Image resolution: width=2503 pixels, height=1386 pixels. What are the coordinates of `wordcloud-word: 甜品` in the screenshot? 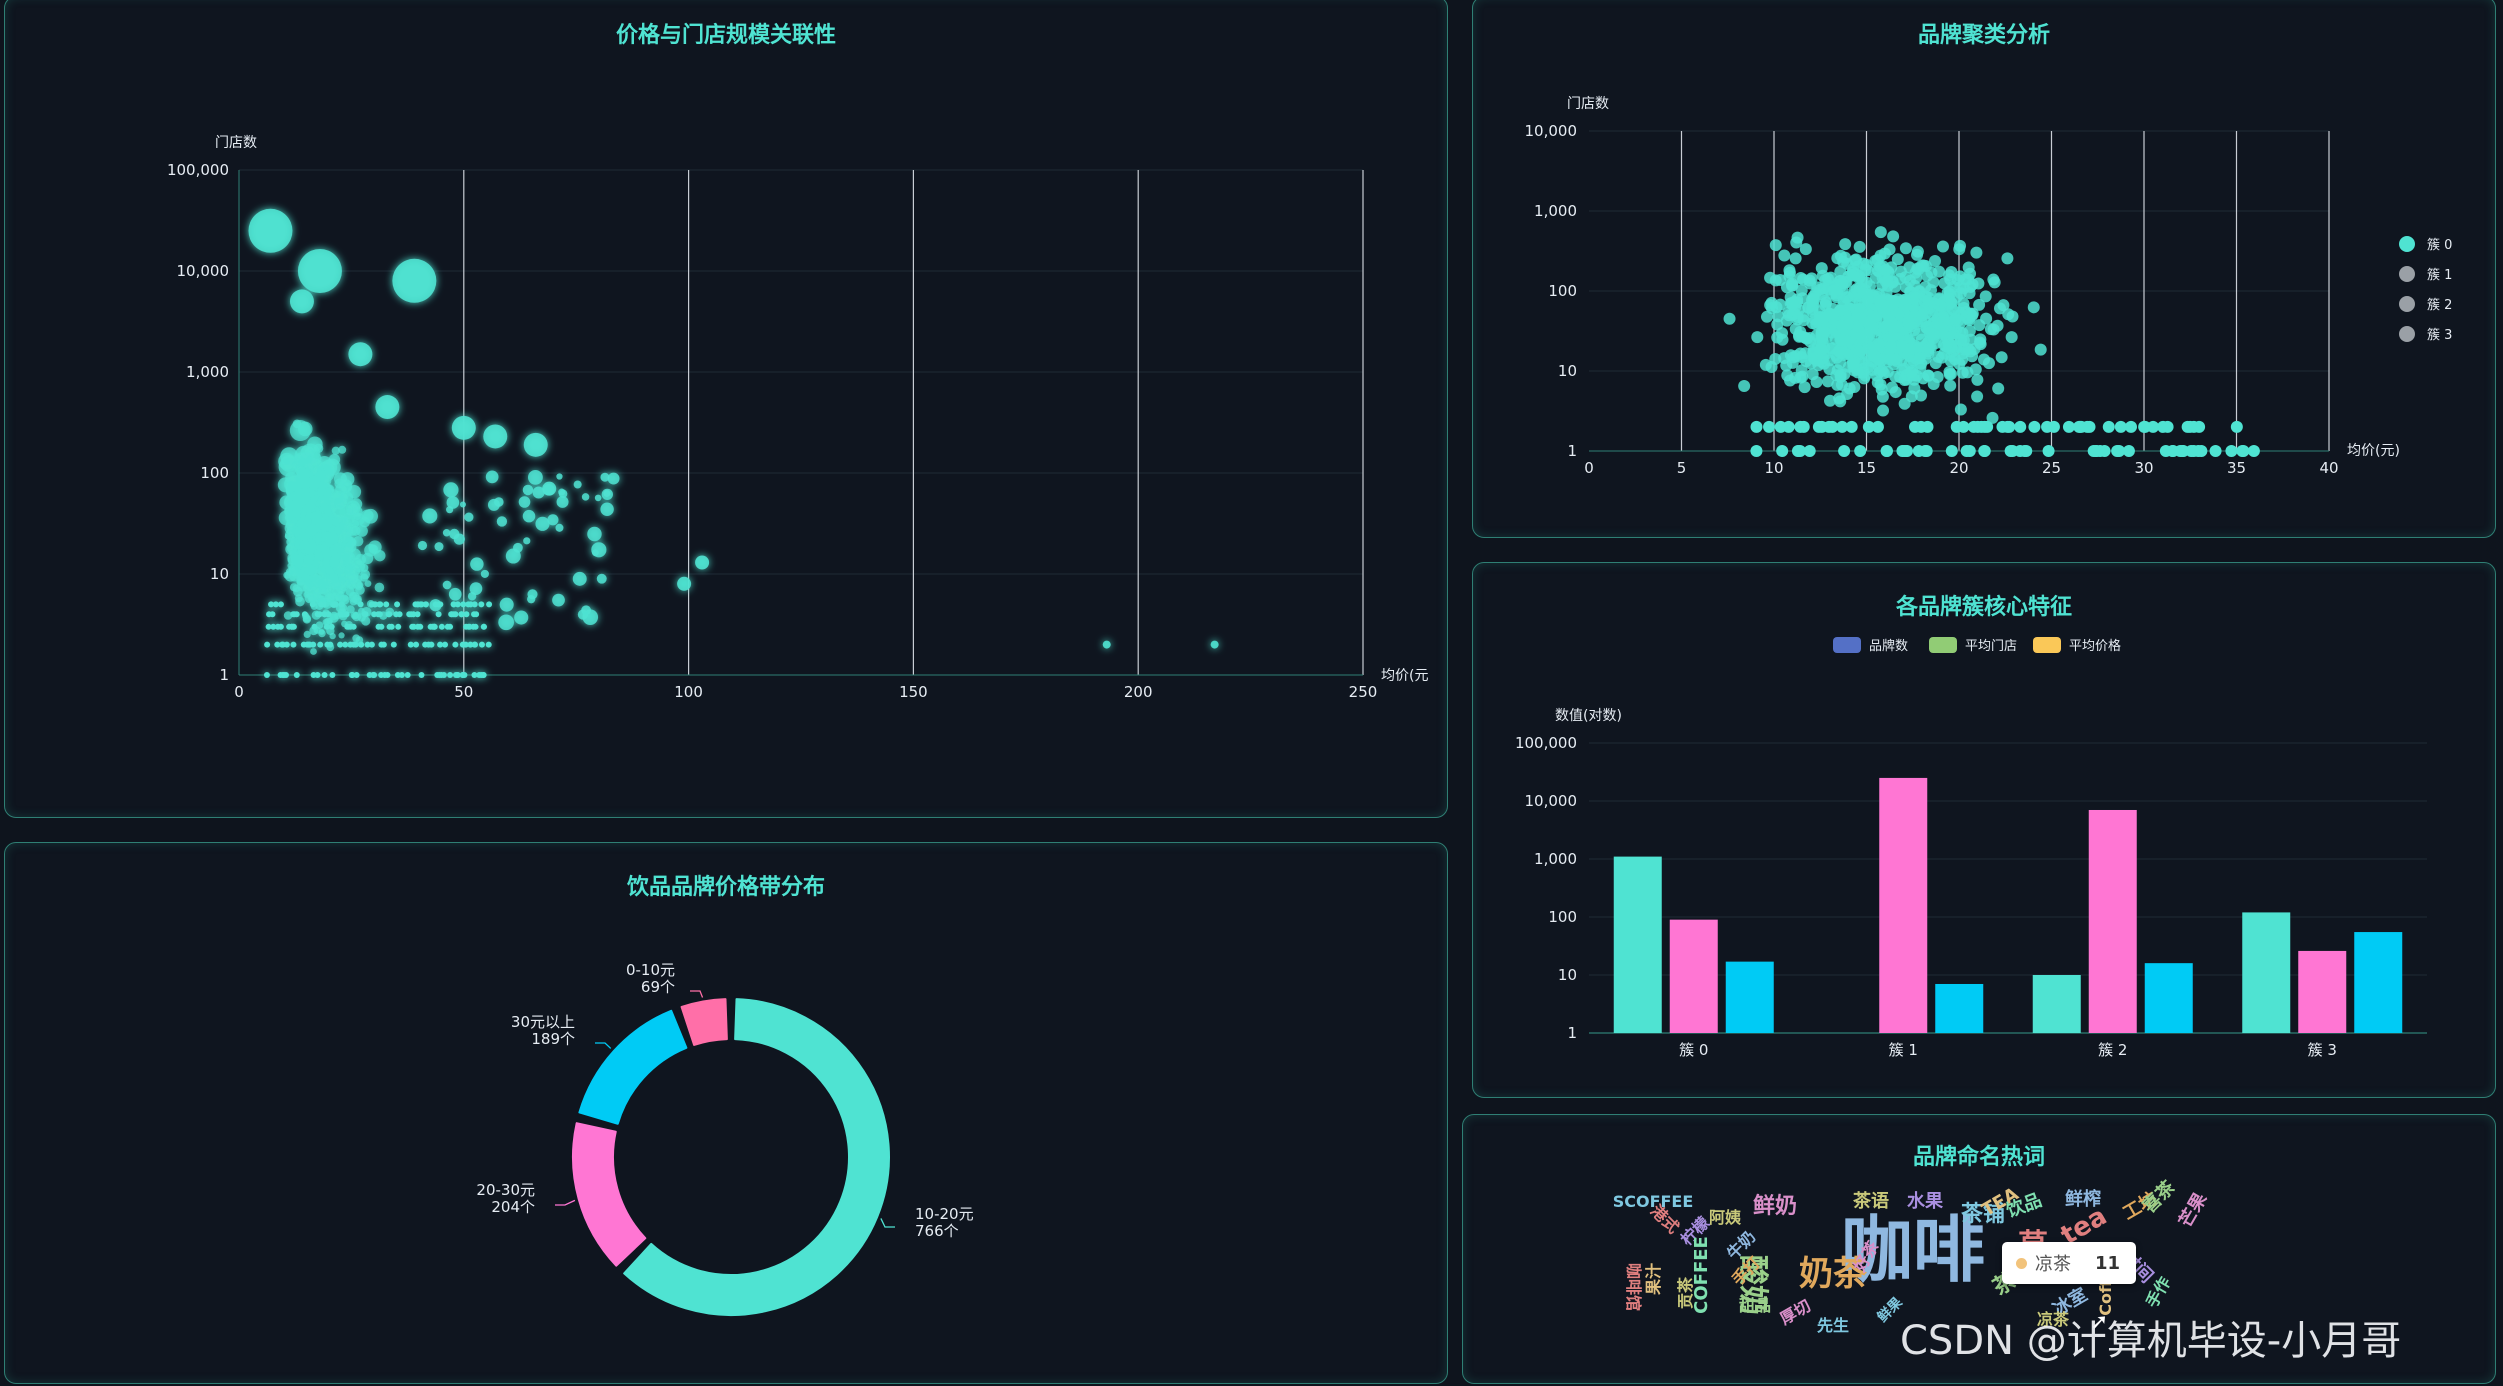 It's located at (1755, 1305).